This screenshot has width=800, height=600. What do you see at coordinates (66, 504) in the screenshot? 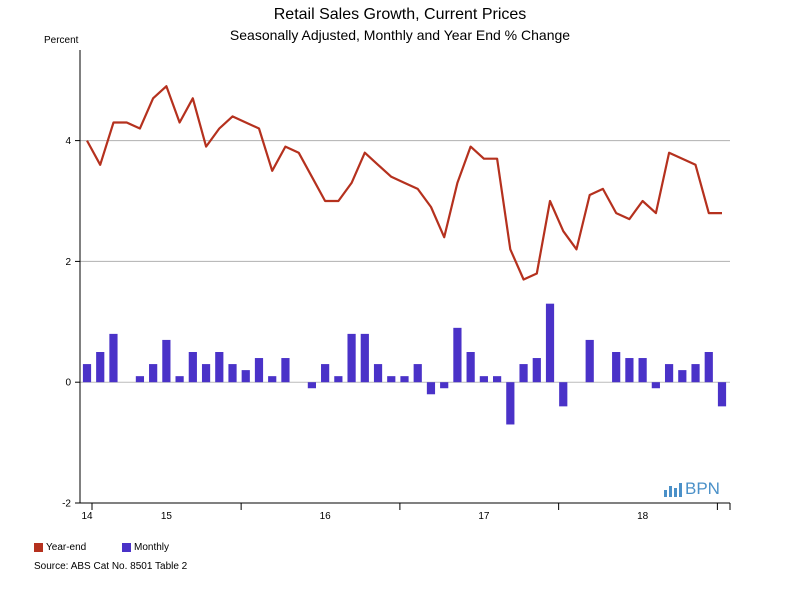
I see `y-tick-label-0: -2` at bounding box center [66, 504].